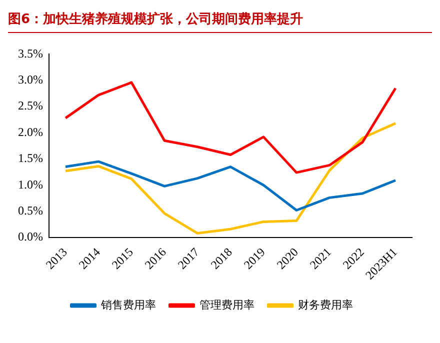 This screenshot has height=343, width=440. What do you see at coordinates (30, 184) in the screenshot?
I see `y-tick-label: 1.0%` at bounding box center [30, 184].